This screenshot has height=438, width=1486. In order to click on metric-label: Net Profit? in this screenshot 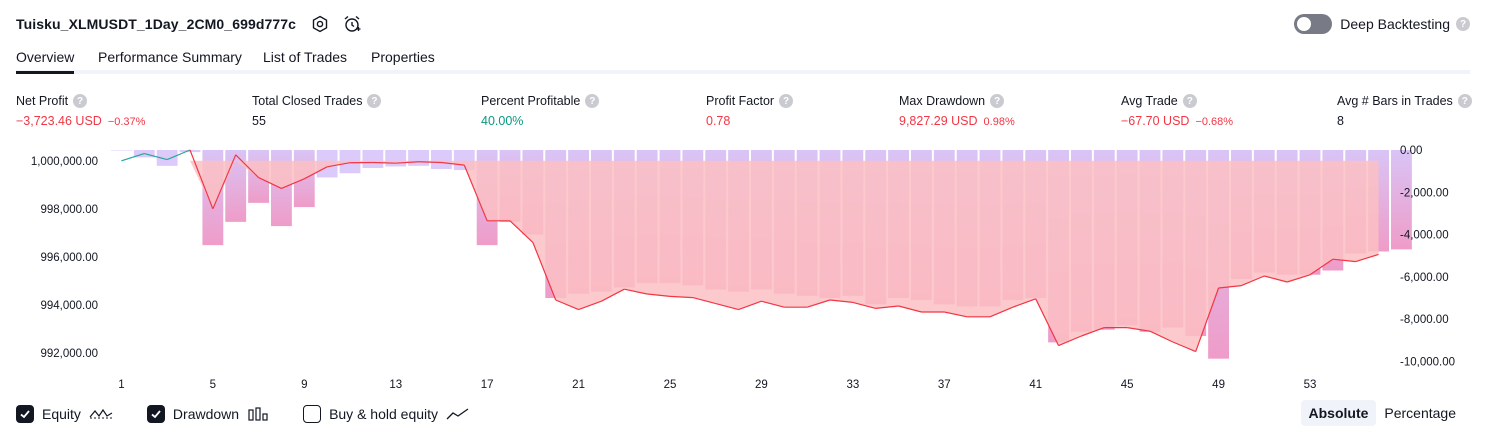, I will do `click(80, 101)`.